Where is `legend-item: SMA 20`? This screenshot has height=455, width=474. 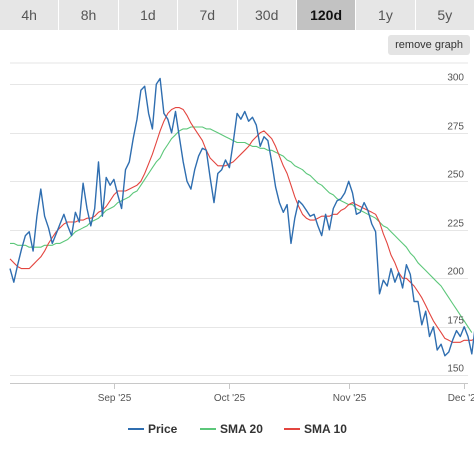
legend-item: SMA 20 is located at coordinates (231, 429).